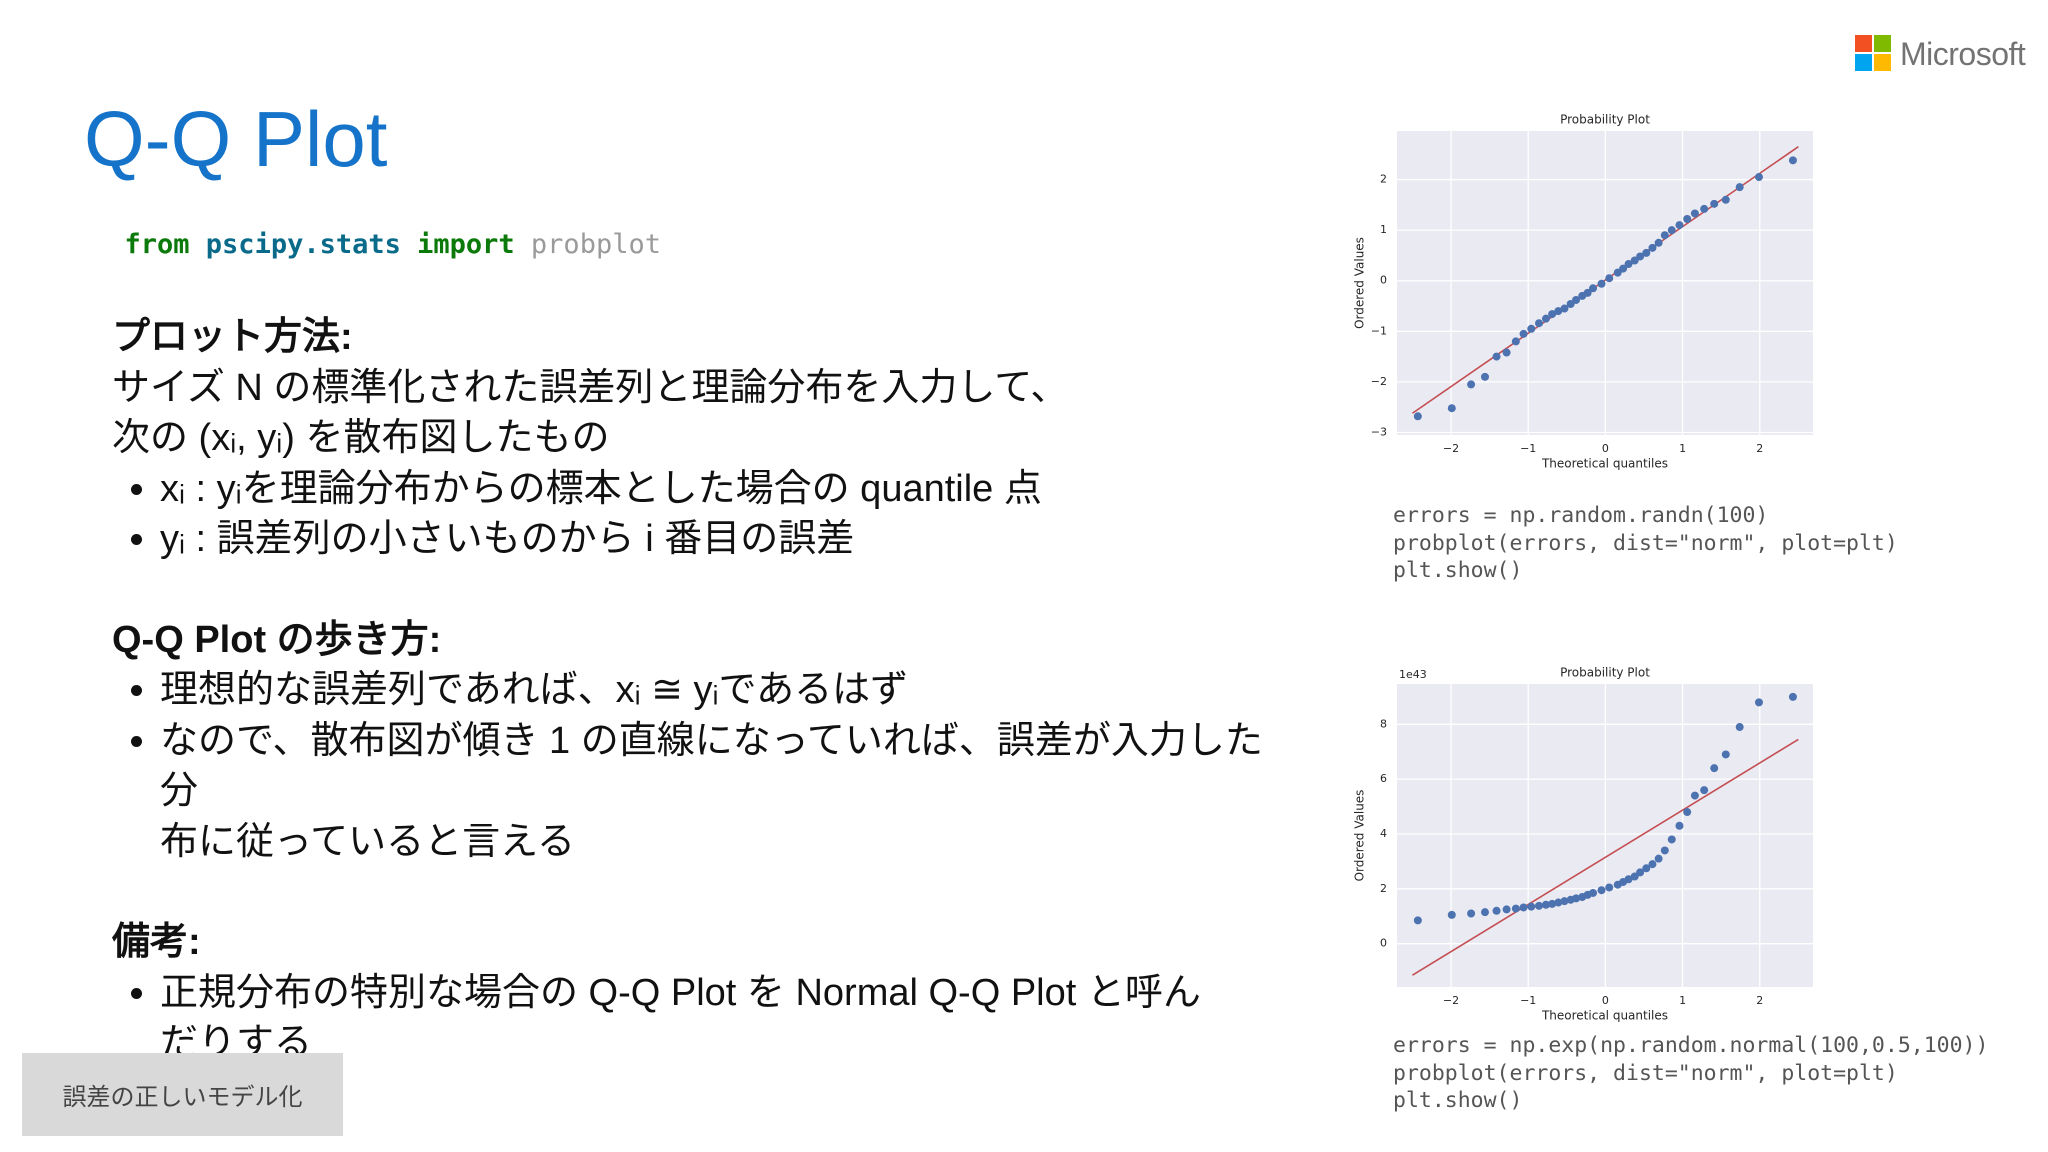 This screenshot has height=1152, width=2048. Describe the element at coordinates (182, 1094) in the screenshot. I see `nav-button: 誤差の正しいモデル化` at that location.